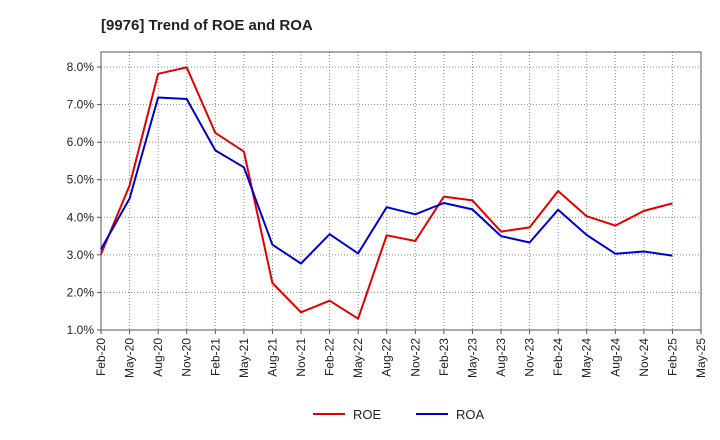 This screenshot has width=720, height=440. What do you see at coordinates (130, 358) in the screenshot?
I see `x-tick-label: May-20` at bounding box center [130, 358].